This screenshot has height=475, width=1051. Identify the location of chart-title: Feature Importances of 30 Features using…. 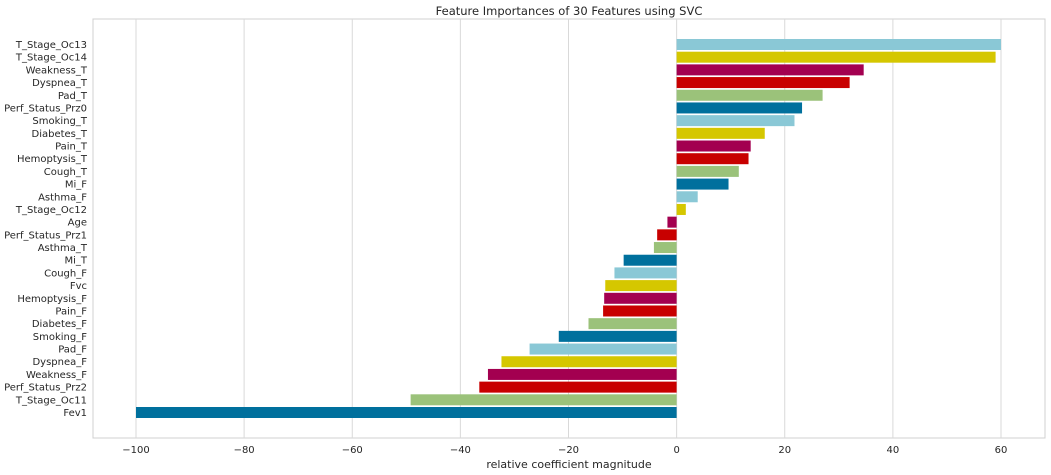
(569, 11).